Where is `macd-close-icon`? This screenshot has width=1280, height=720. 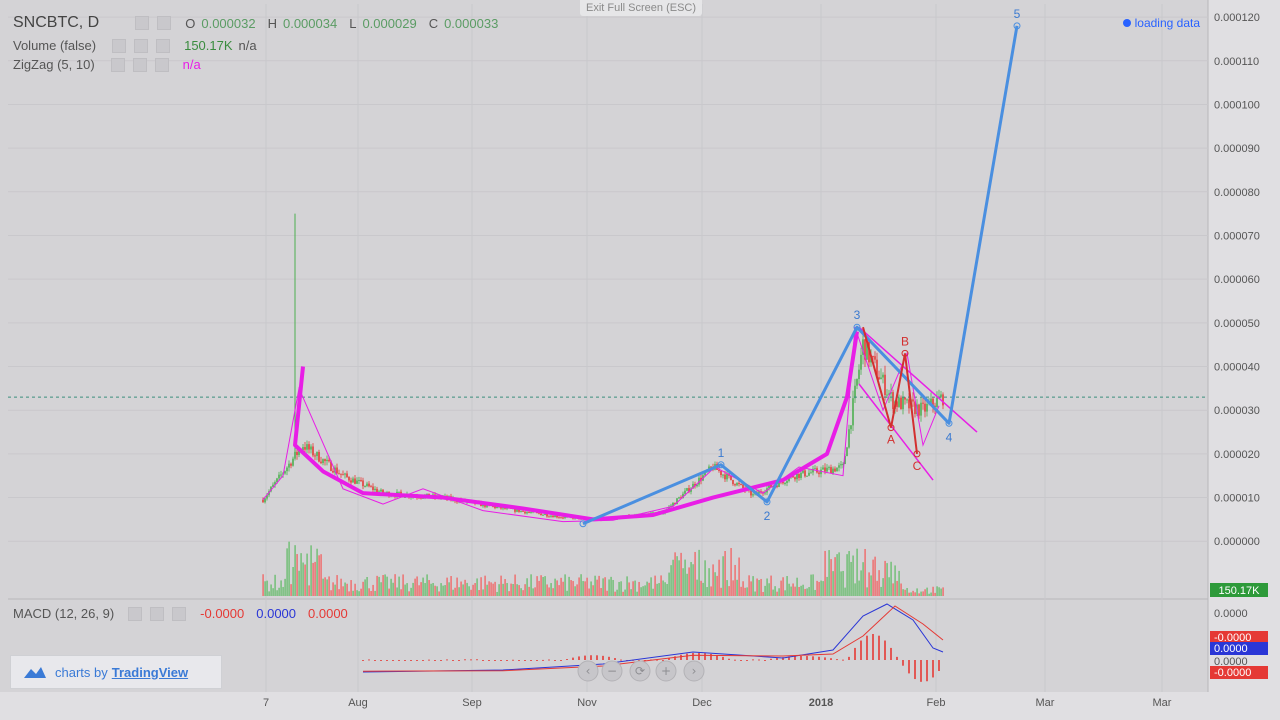
macd-close-icon is located at coordinates (179, 613).